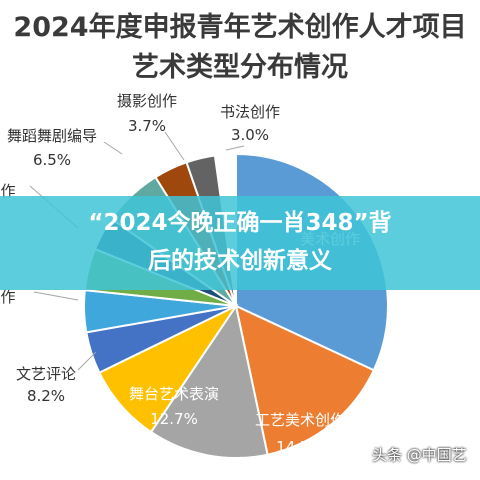 The image size is (480, 480). What do you see at coordinates (174, 419) in the screenshot?
I see `slice-value-2: 12.7%` at bounding box center [174, 419].